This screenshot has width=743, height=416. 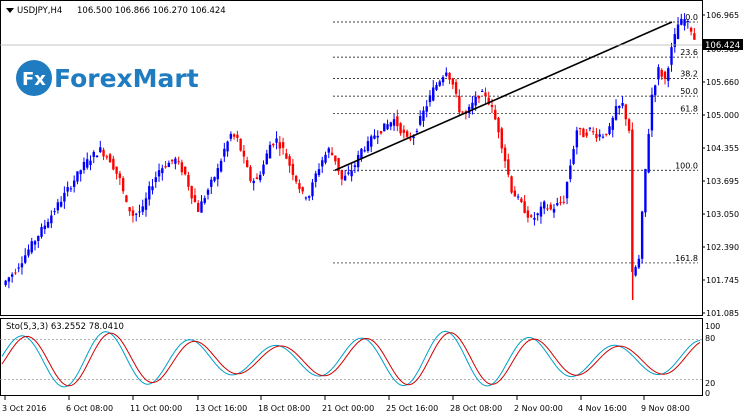 What do you see at coordinates (107, 78) in the screenshot?
I see `forexmart-logo: Fx ForexMart` at bounding box center [107, 78].